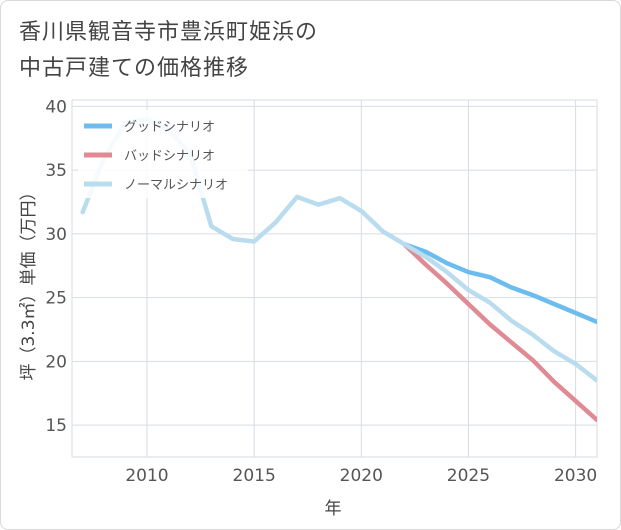 Image resolution: width=621 pixels, height=530 pixels. I want to click on y-tick-label: 25, so click(56, 299).